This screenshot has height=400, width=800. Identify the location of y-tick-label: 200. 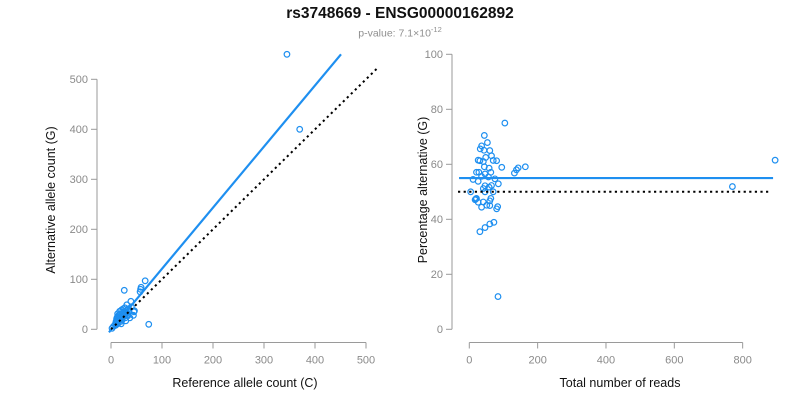
(79, 230).